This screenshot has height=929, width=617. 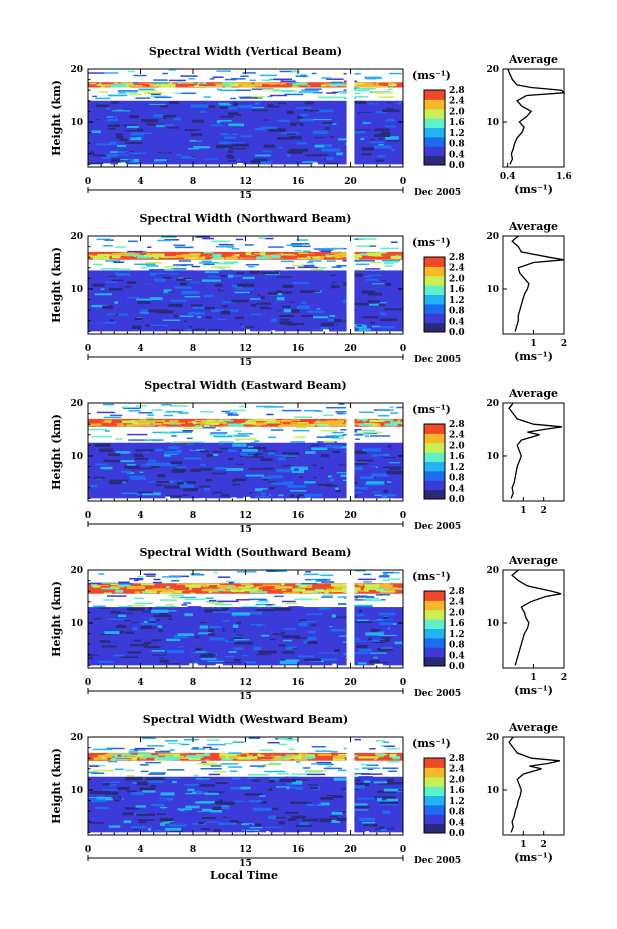 I want to click on date-label: Dec 2005, so click(x=437, y=527).